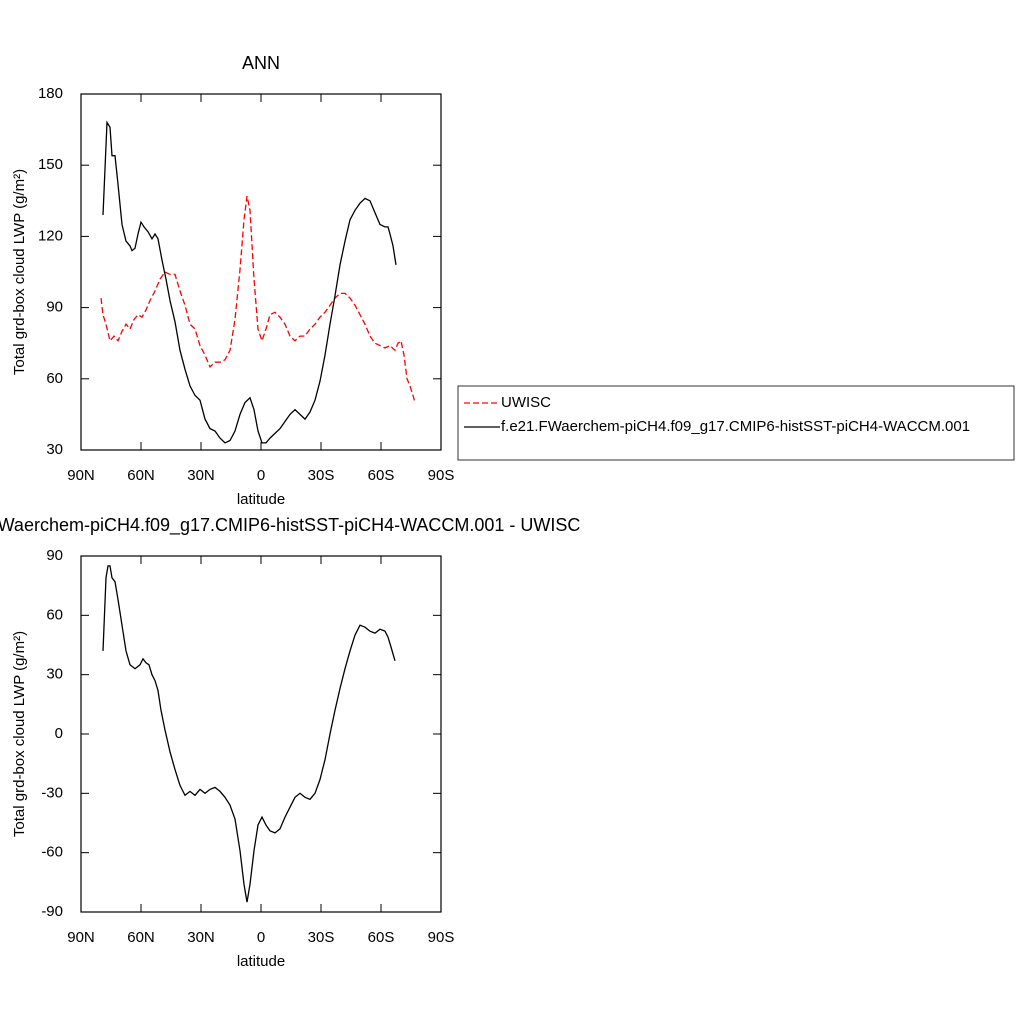 The width and height of the screenshot is (1024, 1024). Describe the element at coordinates (261, 63) in the screenshot. I see `chart-title: ANN` at that location.